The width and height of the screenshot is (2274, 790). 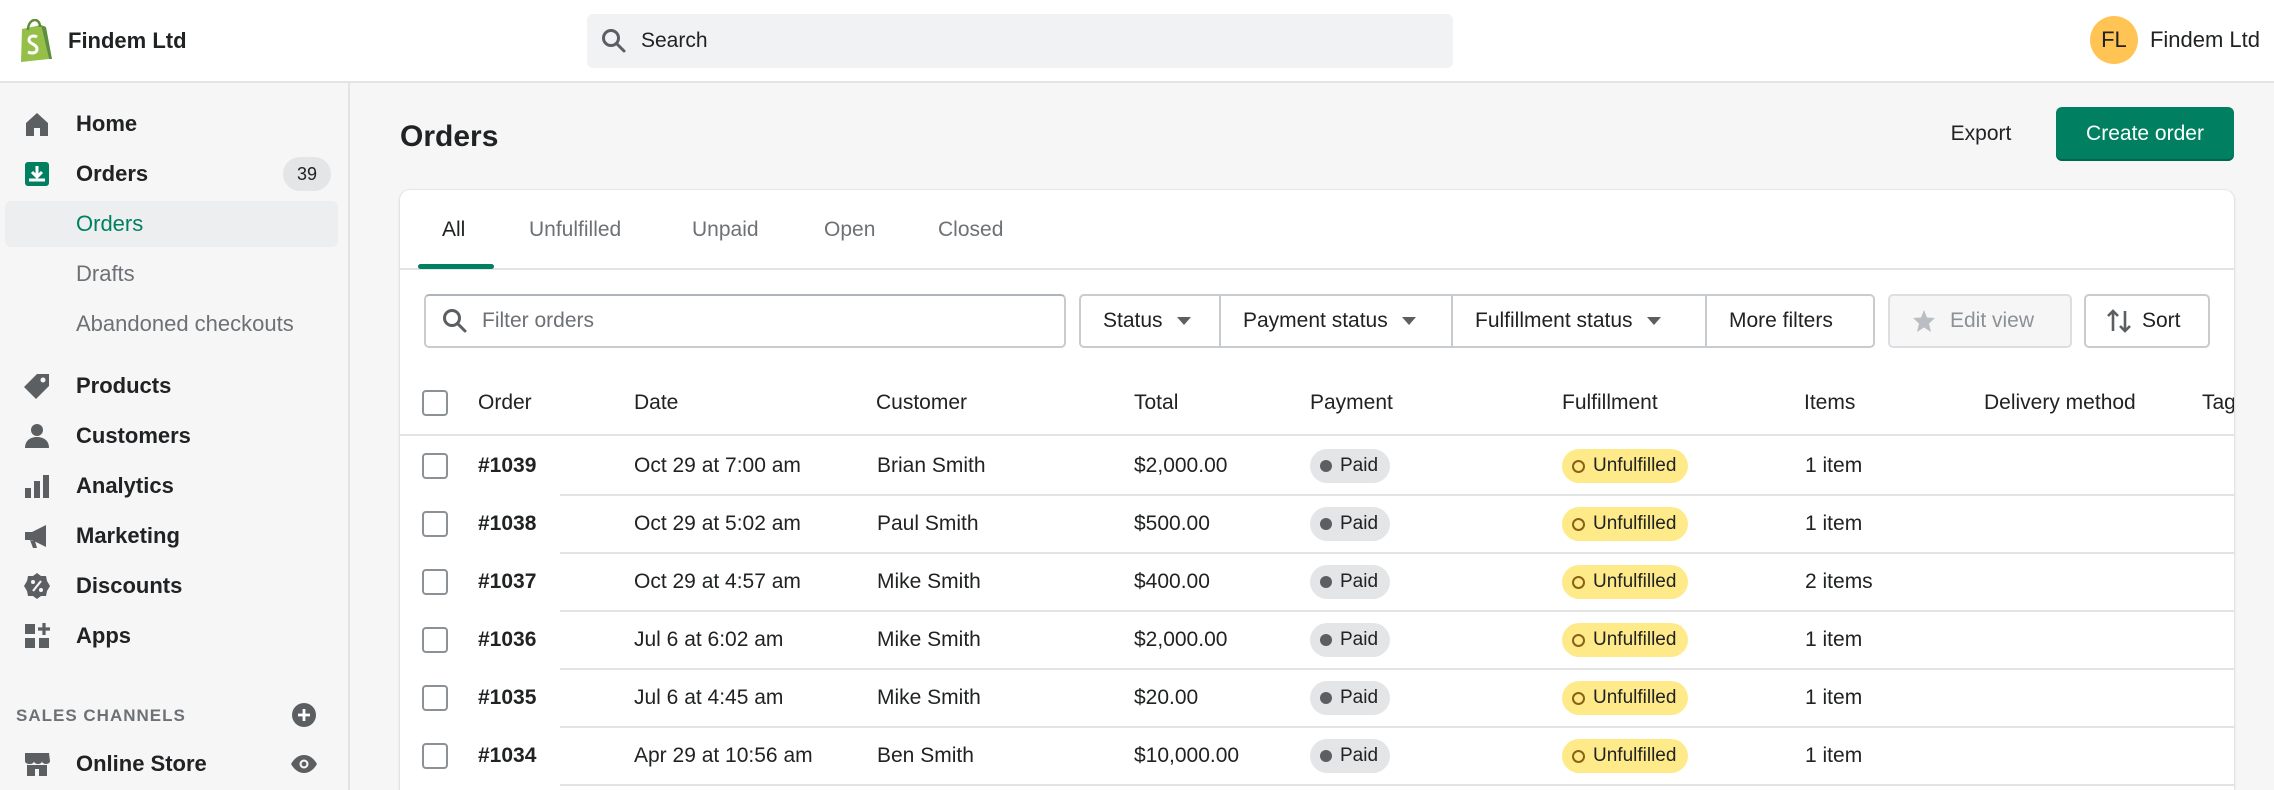 What do you see at coordinates (505, 402) in the screenshot?
I see `column-header-order: Order` at bounding box center [505, 402].